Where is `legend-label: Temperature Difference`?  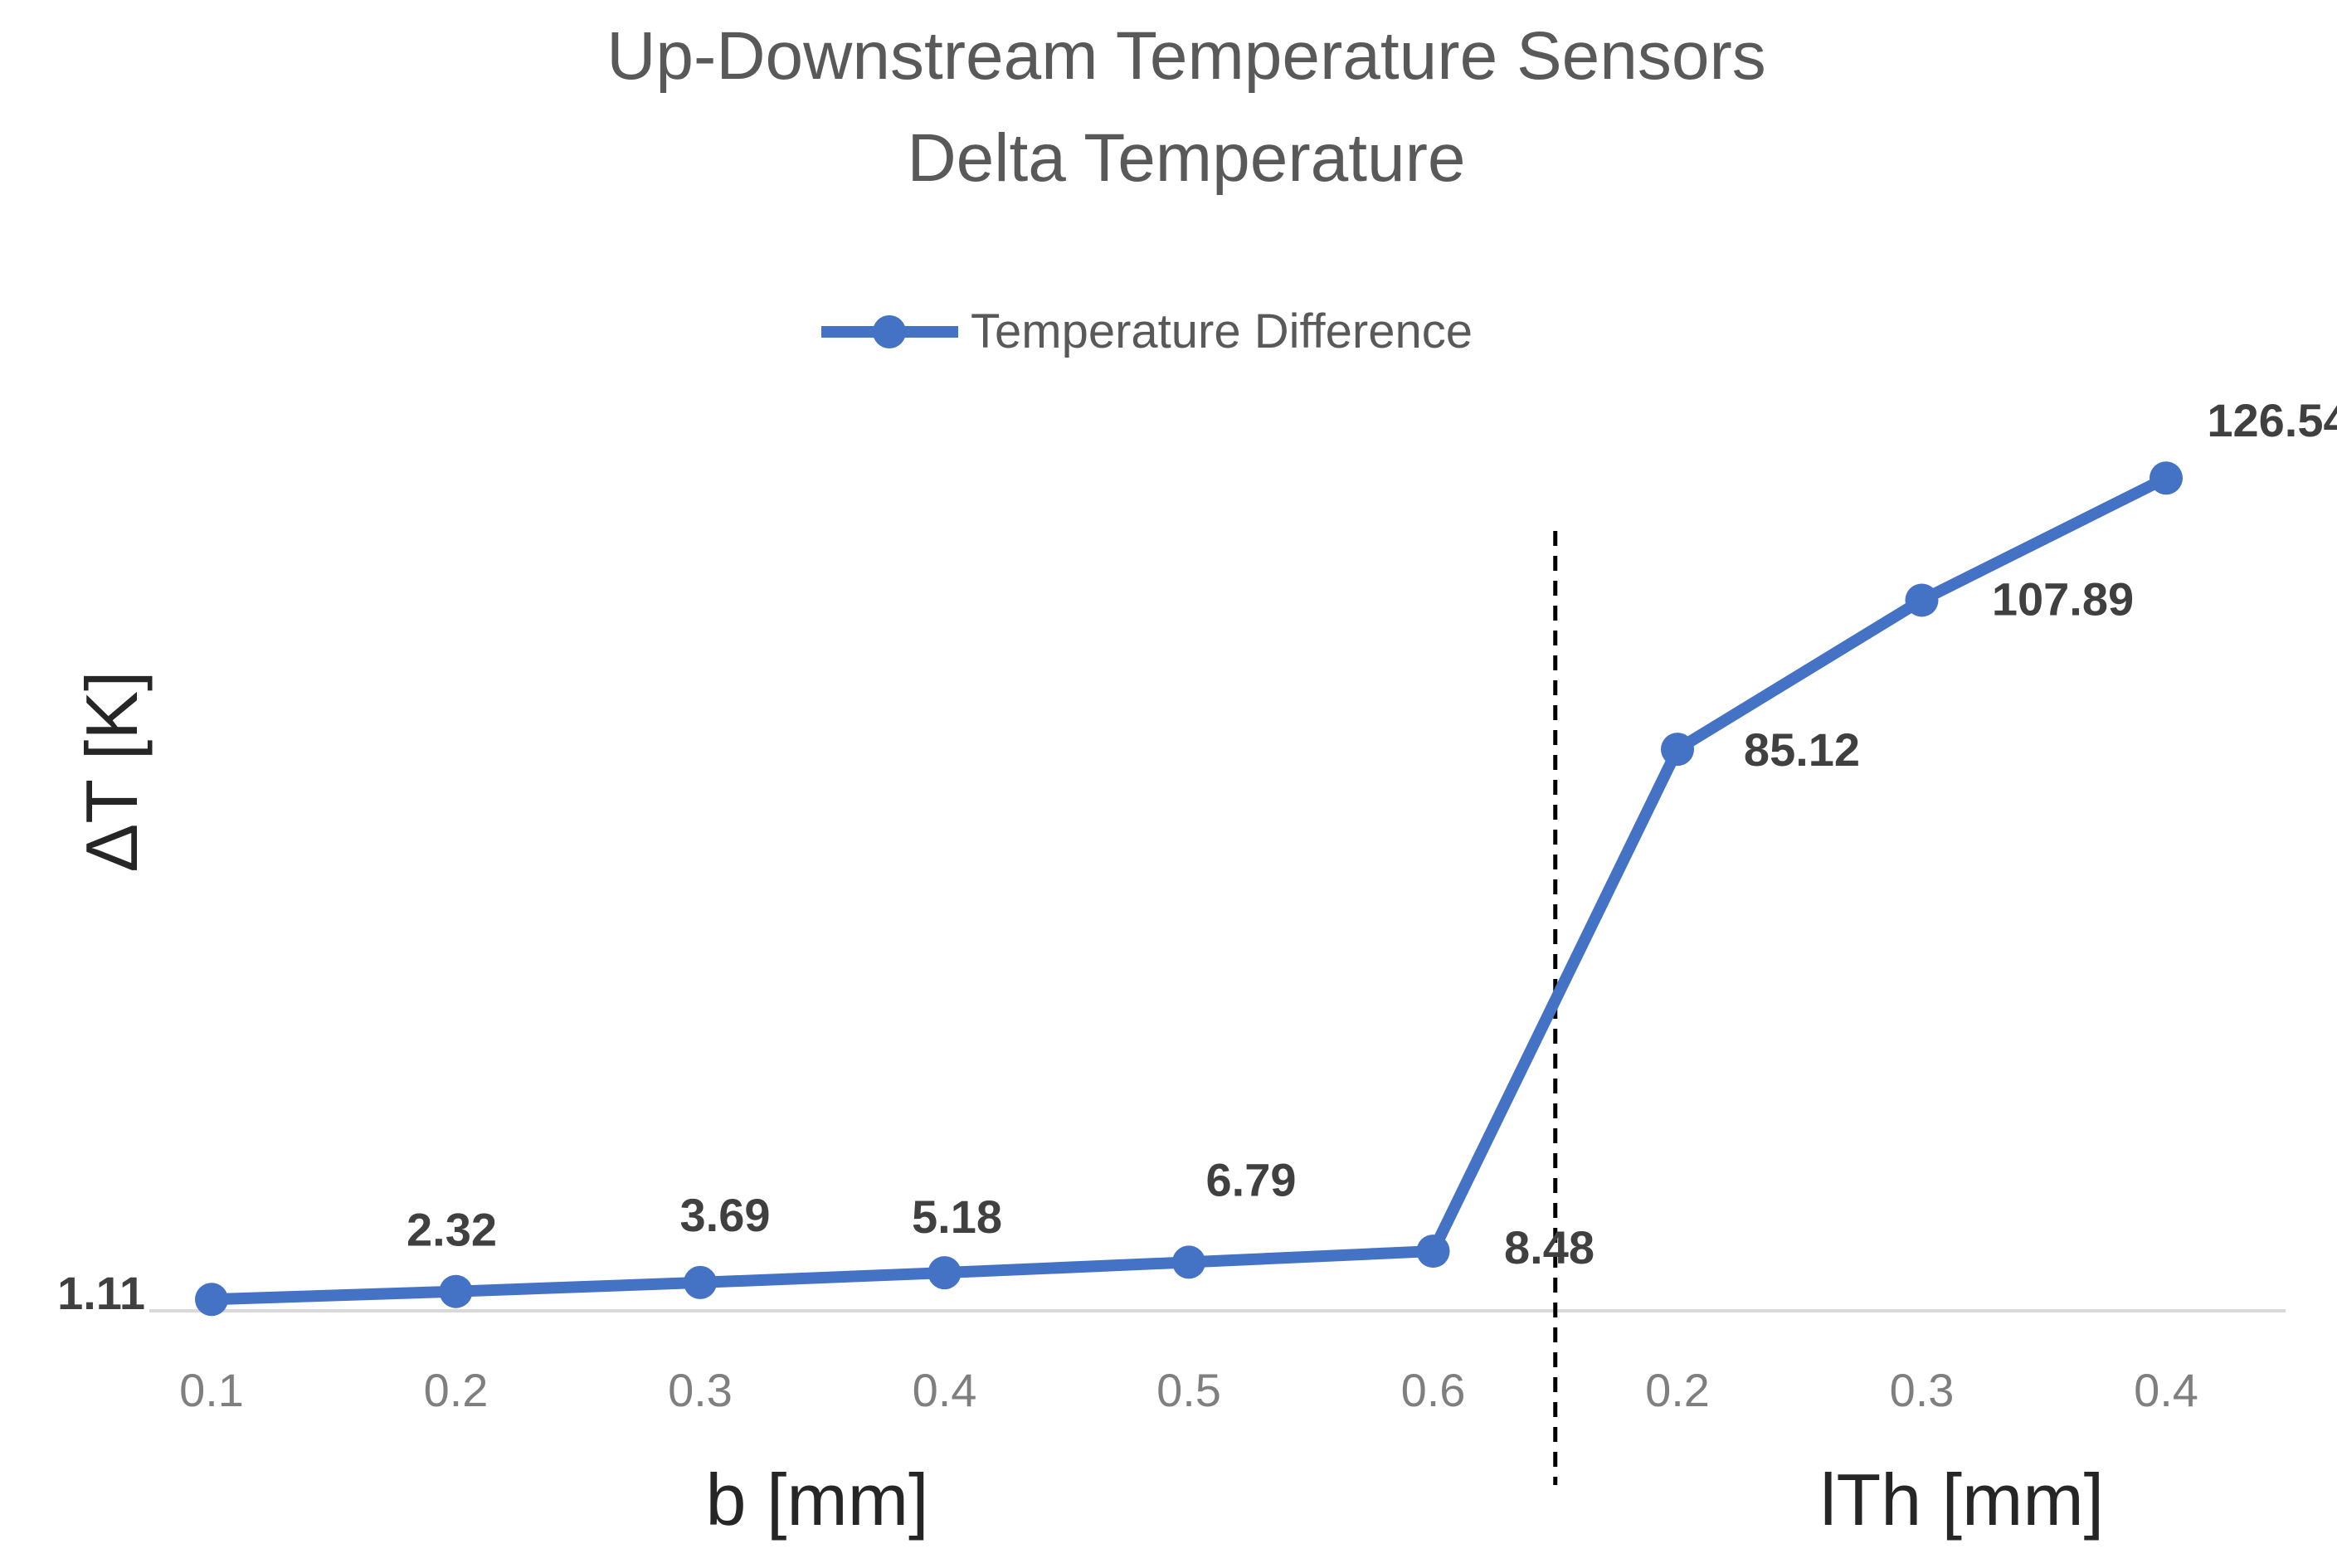
legend-label: Temperature Difference is located at coordinates (1222, 331).